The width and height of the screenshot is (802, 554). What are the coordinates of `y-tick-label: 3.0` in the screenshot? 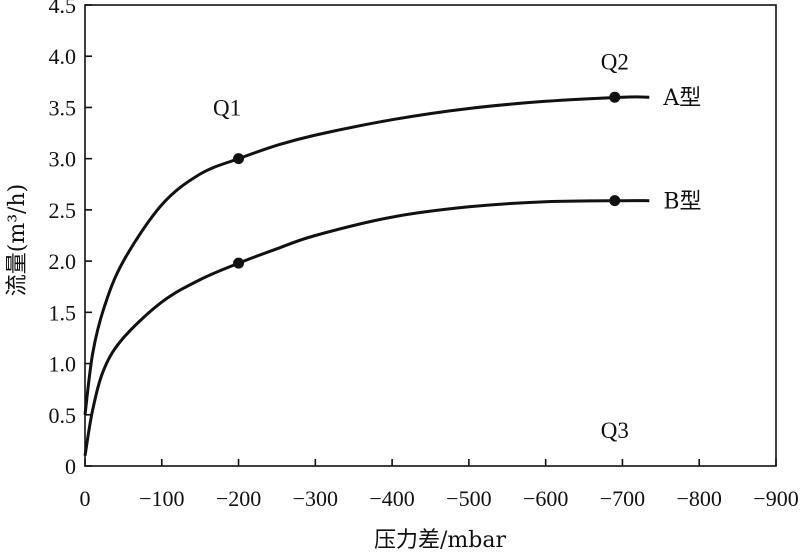 It's located at (63, 159).